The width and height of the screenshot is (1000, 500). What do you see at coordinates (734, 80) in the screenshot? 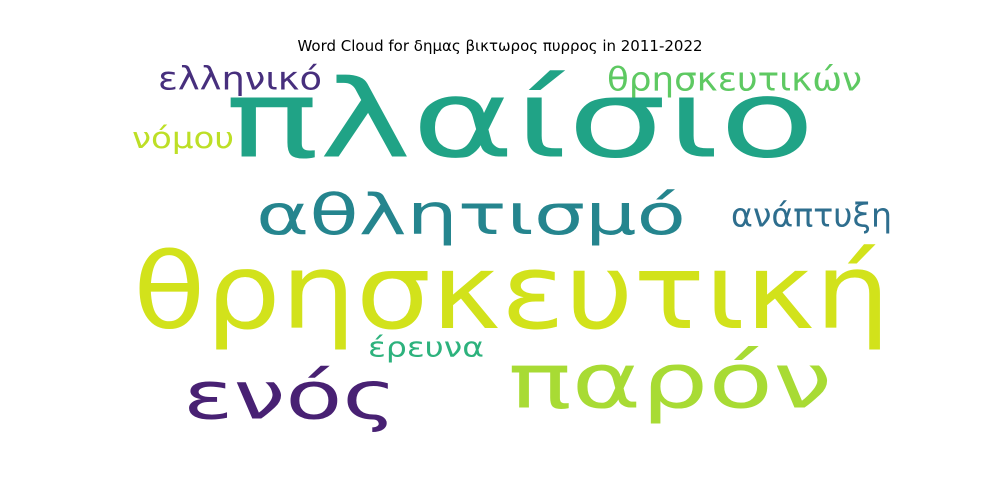
I see `word-7: θρησκευτικών` at bounding box center [734, 80].